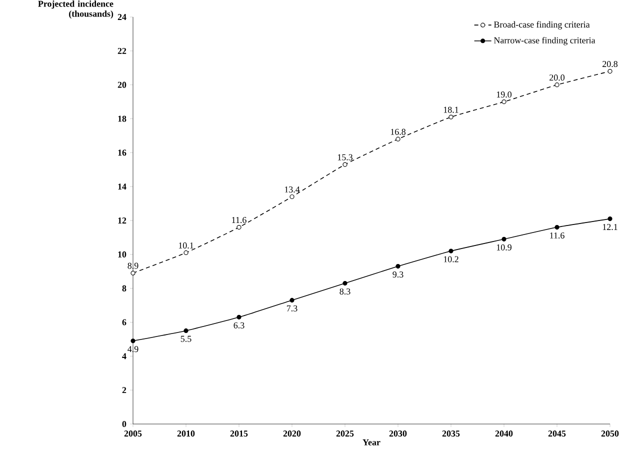 The height and width of the screenshot is (464, 628). Describe the element at coordinates (504, 247) in the screenshot. I see `data-label: 10.9` at that location.